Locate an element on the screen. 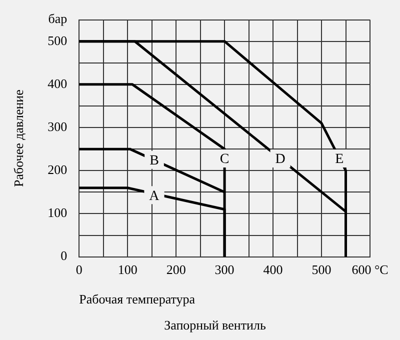 The image size is (400, 340). x-tick-label: 200 is located at coordinates (176, 270).